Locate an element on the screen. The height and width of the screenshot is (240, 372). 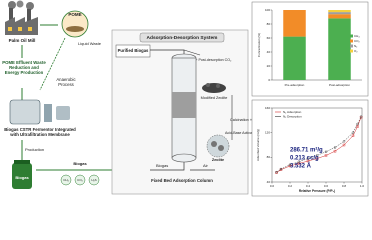
zeolite-label: Zeolite is located at coordinates (218, 160).